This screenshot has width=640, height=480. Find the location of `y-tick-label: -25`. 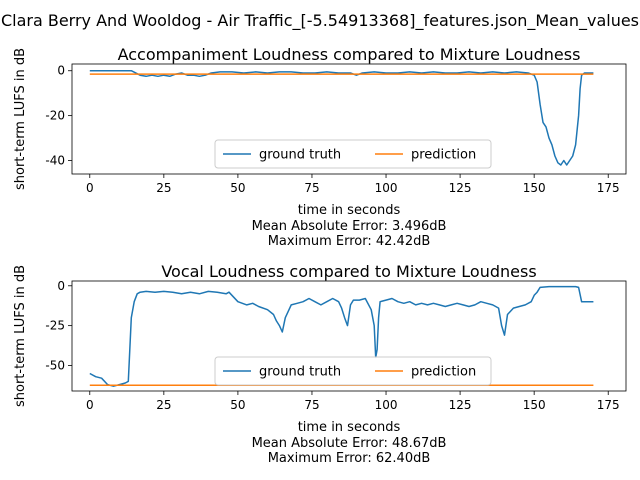

y-tick-label: -25 is located at coordinates (55, 326).